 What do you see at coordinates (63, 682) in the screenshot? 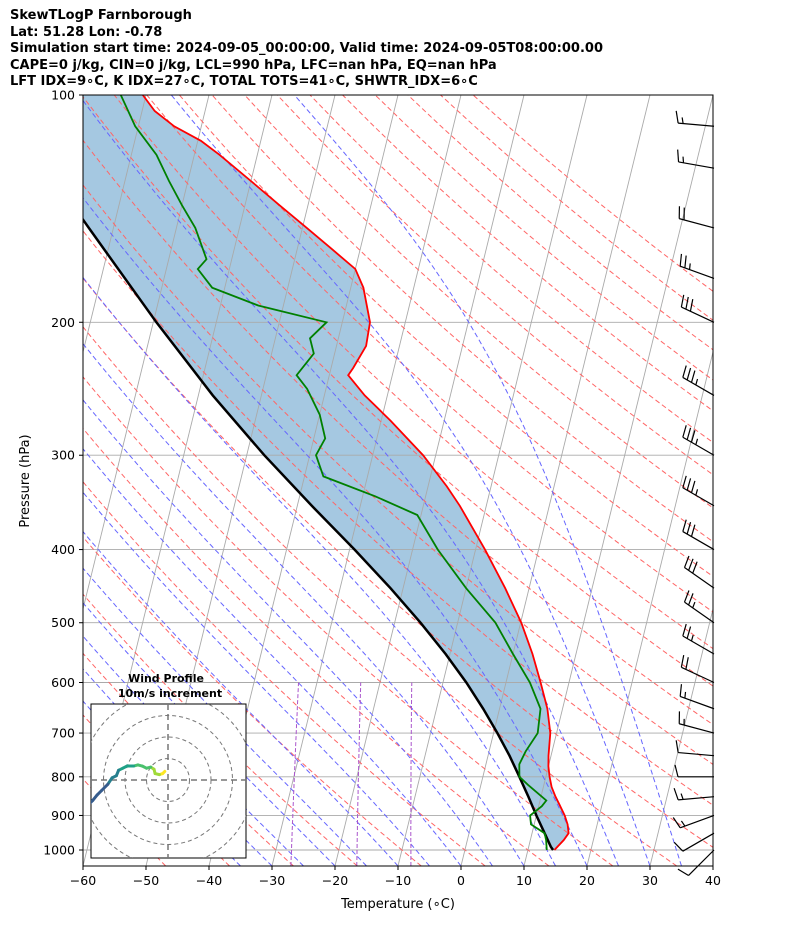
I see `y-tick-label: 600` at bounding box center [63, 682].